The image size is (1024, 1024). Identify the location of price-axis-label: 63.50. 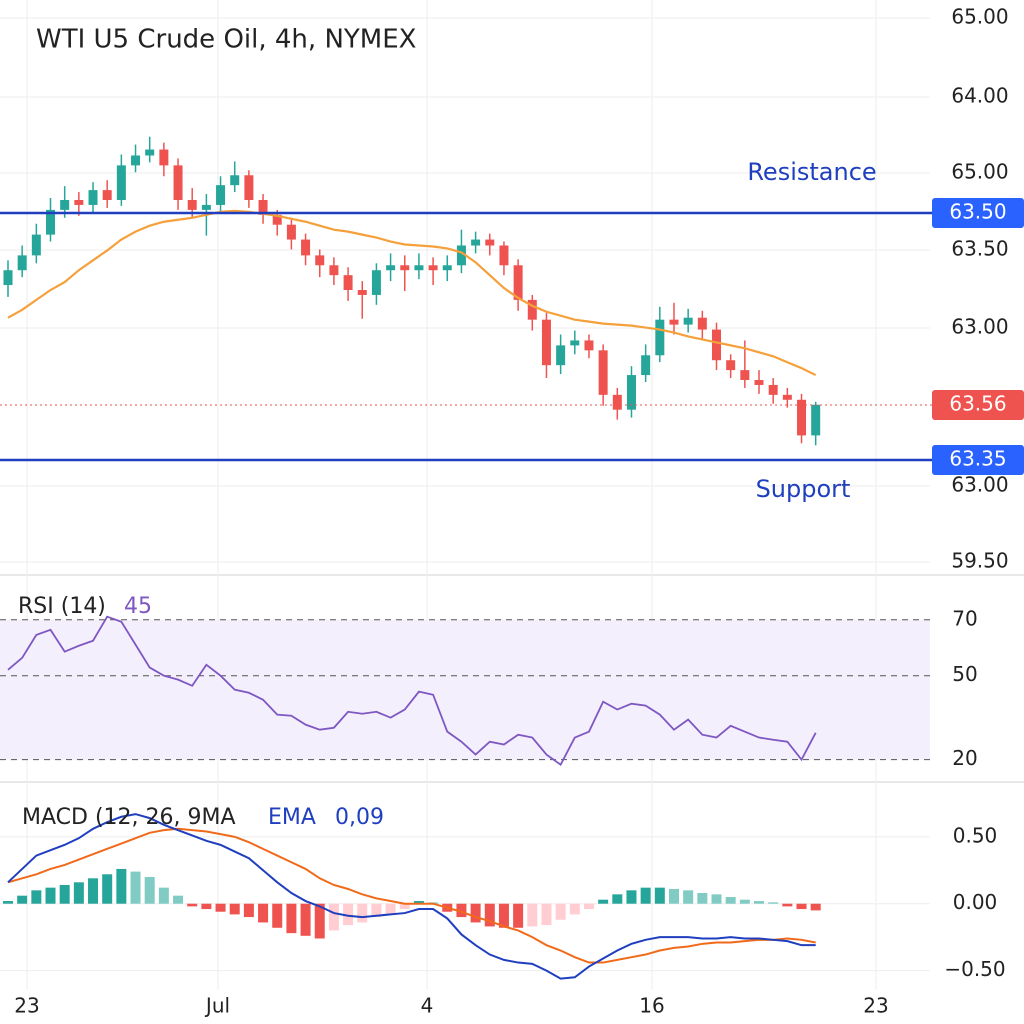
(979, 249).